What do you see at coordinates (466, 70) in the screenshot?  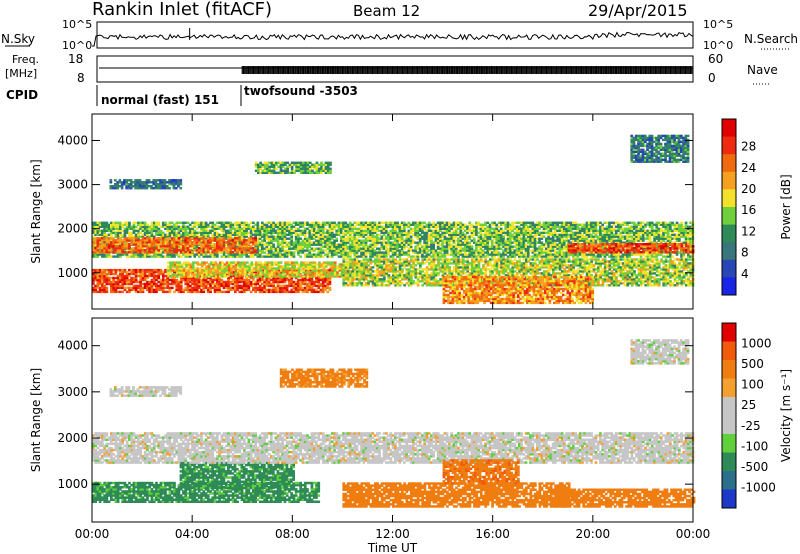 I see `nave-bars` at bounding box center [466, 70].